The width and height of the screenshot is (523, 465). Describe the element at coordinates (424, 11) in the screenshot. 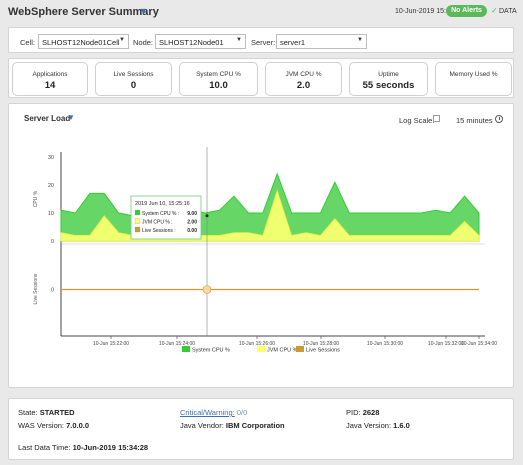

I see `header-date: 10-Jun-2019 15:35` at that location.